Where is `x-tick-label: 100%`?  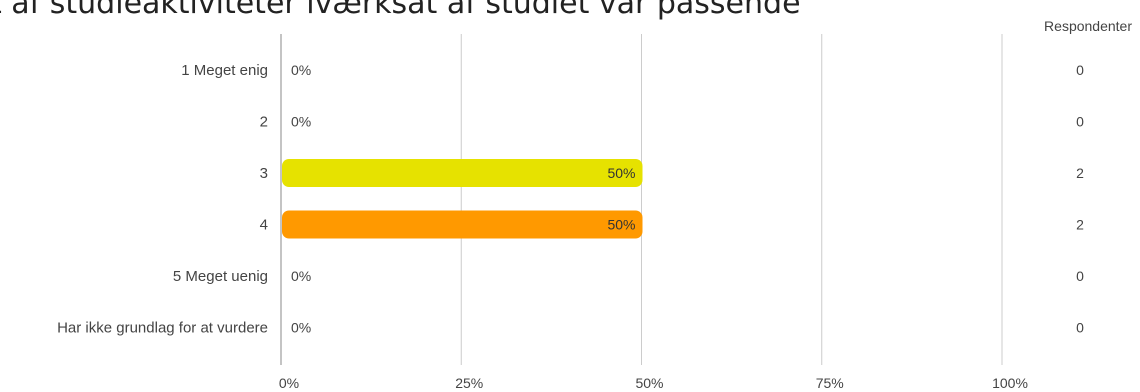
x-tick-label: 100% is located at coordinates (1010, 383).